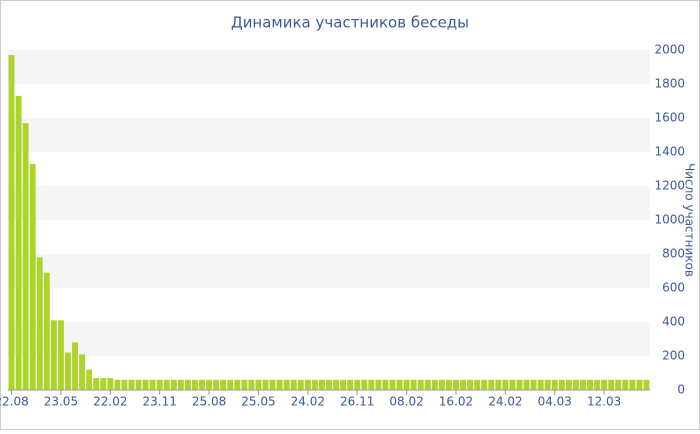 This screenshot has width=700, height=434. What do you see at coordinates (456, 402) in the screenshot?
I see `x-tick-label: 16.02` at bounding box center [456, 402].